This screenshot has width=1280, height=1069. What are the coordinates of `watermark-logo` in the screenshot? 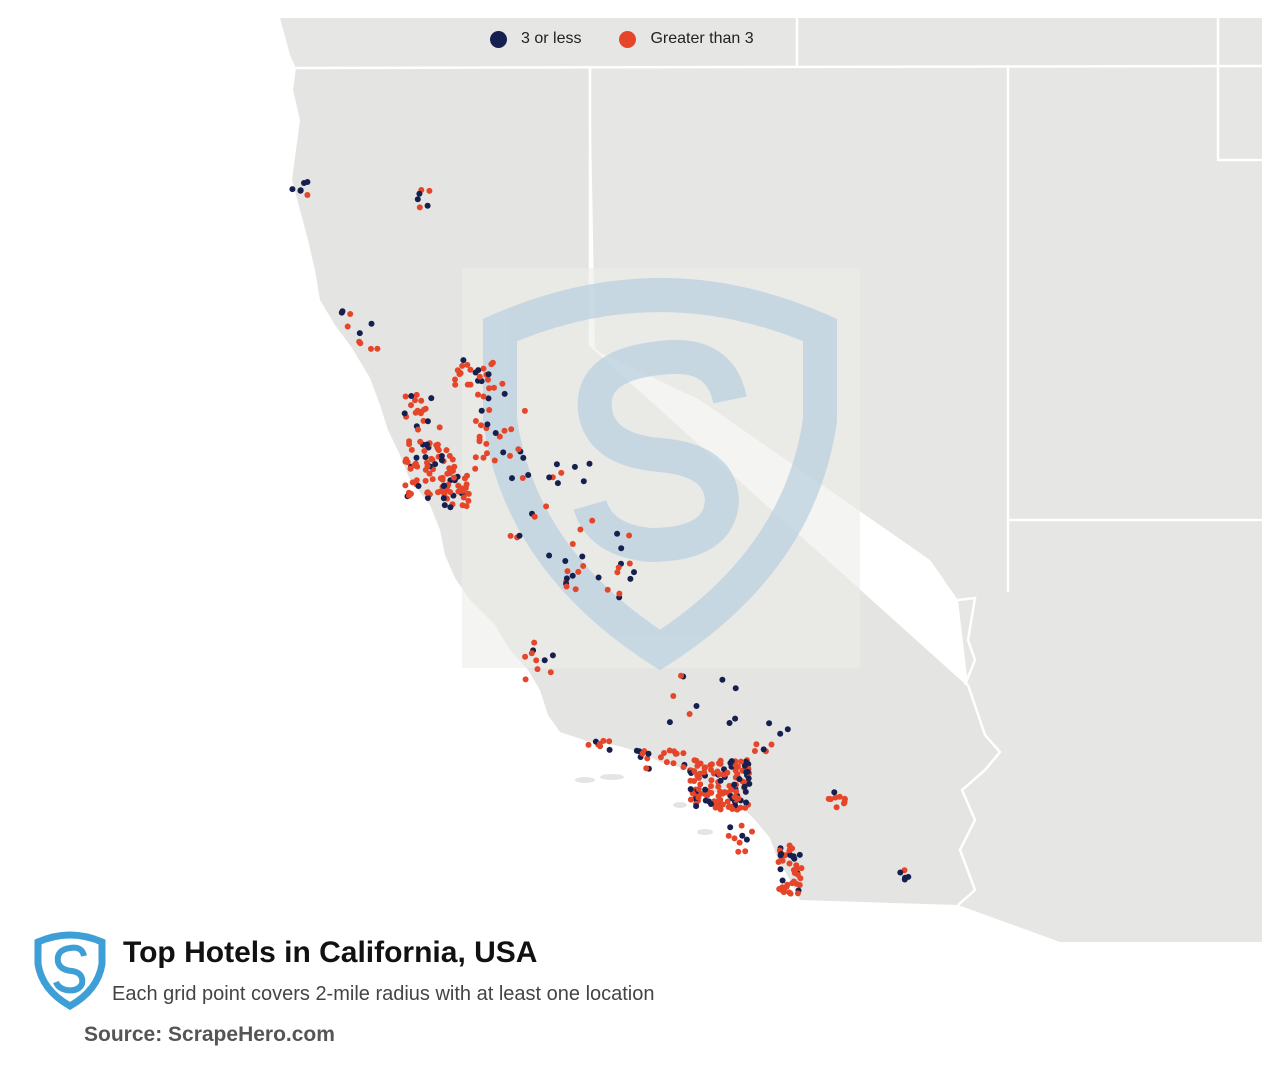 It's located at (660, 474).